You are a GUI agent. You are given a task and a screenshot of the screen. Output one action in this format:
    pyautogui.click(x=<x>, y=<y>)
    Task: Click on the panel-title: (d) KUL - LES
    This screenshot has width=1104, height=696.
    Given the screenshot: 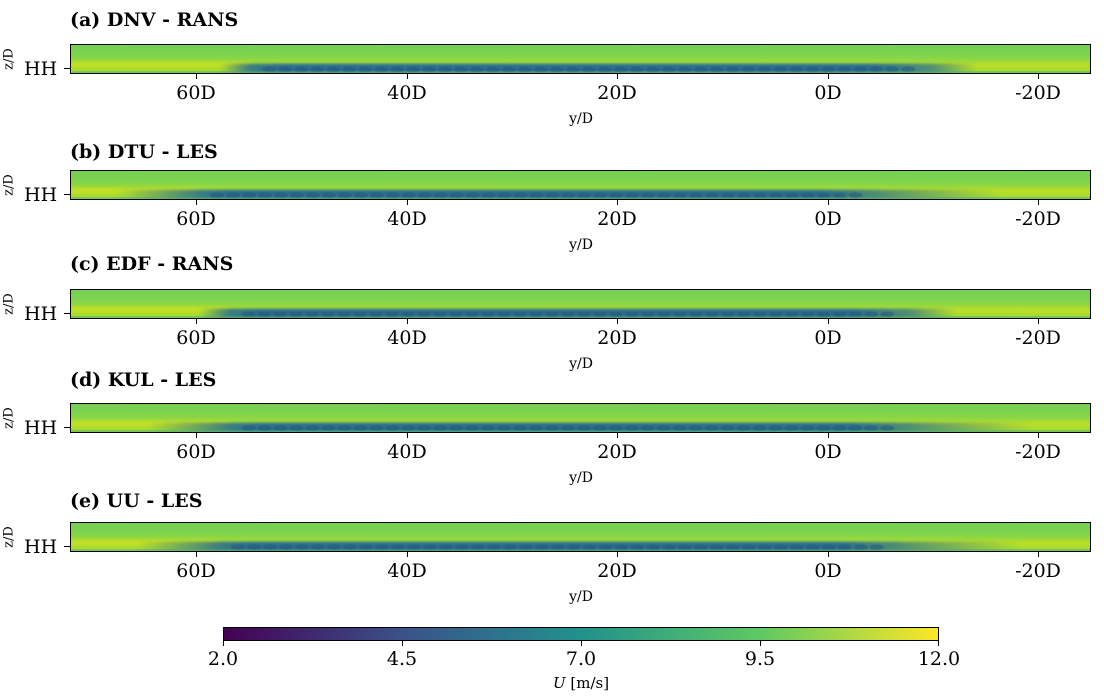 What is the action you would take?
    pyautogui.click(x=143, y=380)
    